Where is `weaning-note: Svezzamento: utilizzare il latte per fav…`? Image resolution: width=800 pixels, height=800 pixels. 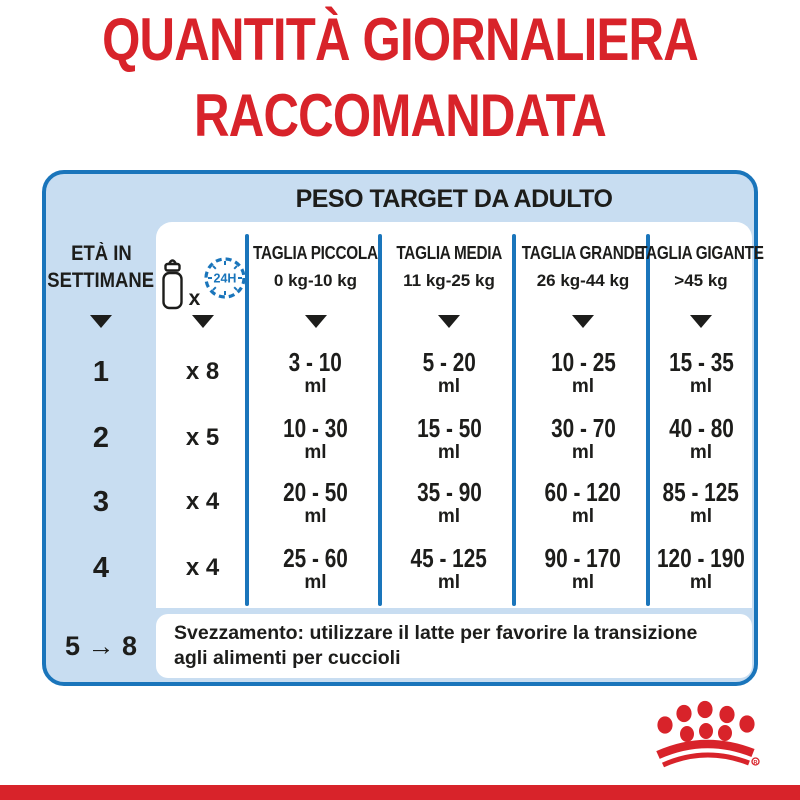 weaning-note: Svezzamento: utilizzare il latte per fav… is located at coordinates (454, 646).